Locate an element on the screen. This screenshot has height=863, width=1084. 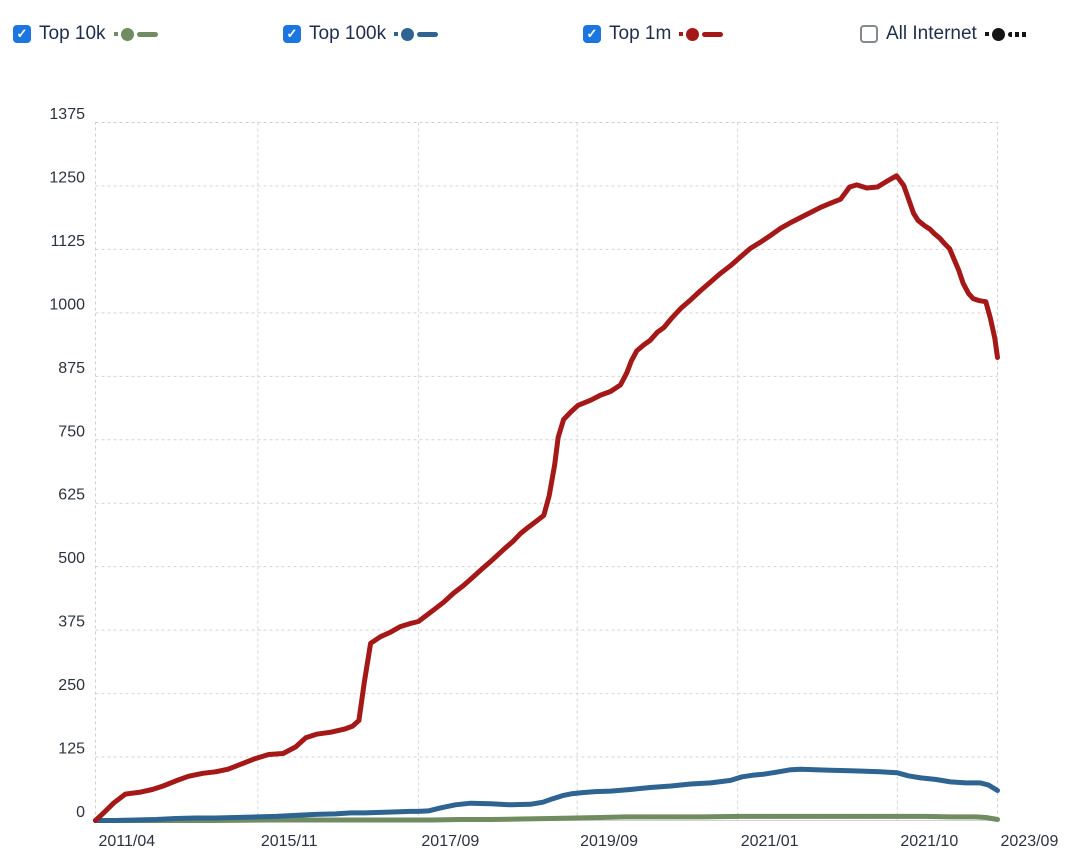
legend-label-top-10k: Top 10k is located at coordinates (72, 33).